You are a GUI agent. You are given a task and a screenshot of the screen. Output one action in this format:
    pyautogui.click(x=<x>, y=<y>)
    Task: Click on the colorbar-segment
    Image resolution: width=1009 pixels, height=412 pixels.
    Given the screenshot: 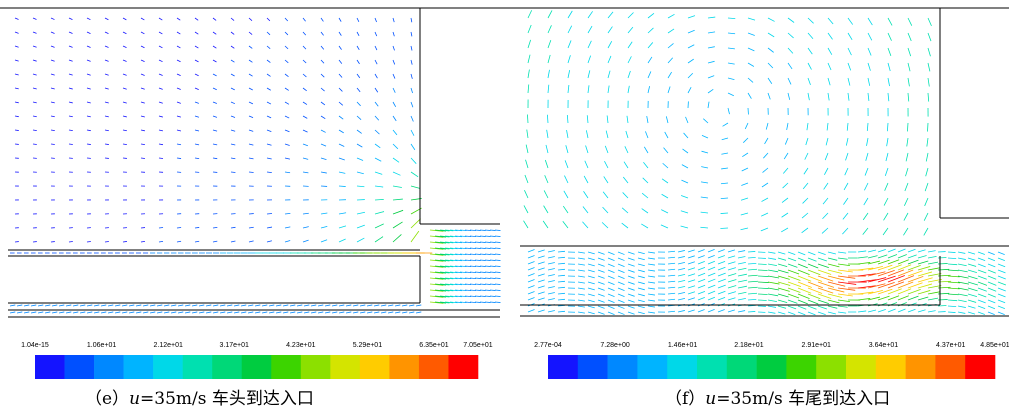 What is the action you would take?
    pyautogui.click(x=920, y=367)
    